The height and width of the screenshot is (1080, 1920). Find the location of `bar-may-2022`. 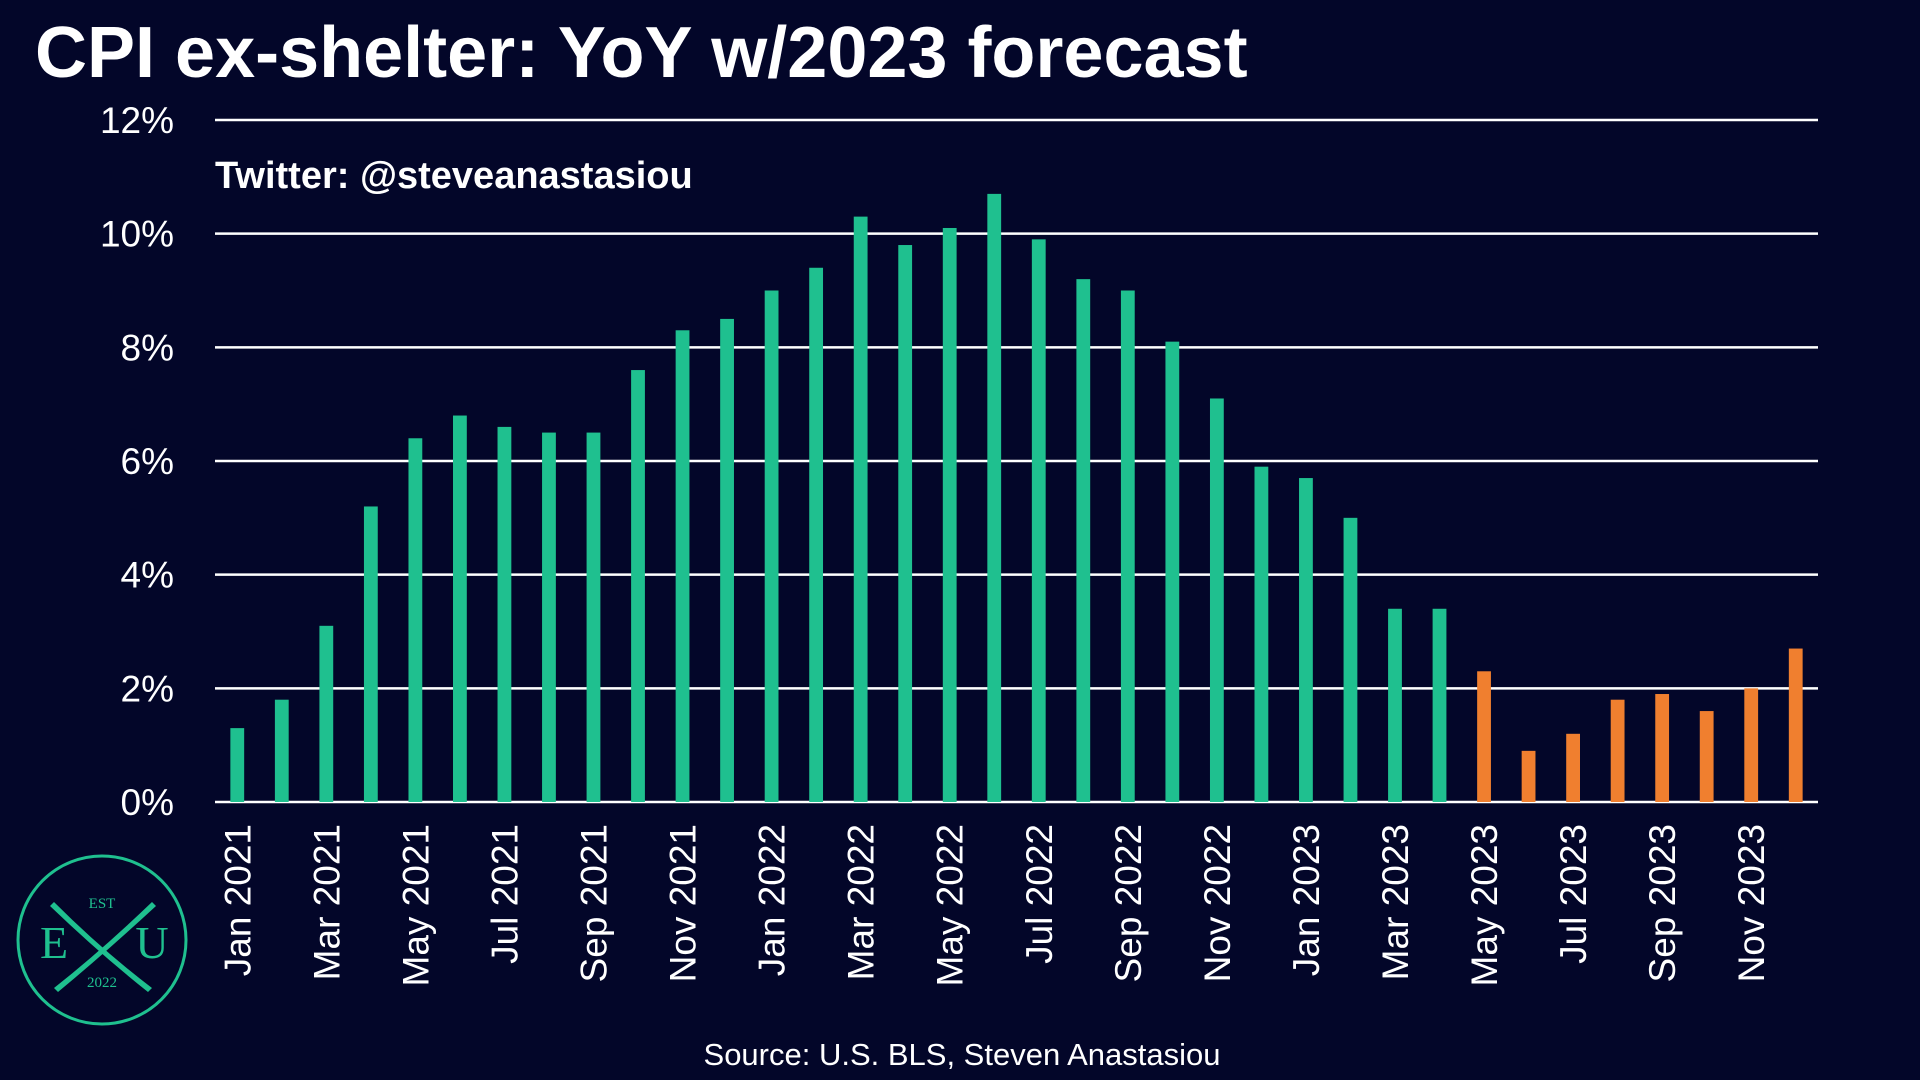

bar-may-2022 is located at coordinates (949, 514).